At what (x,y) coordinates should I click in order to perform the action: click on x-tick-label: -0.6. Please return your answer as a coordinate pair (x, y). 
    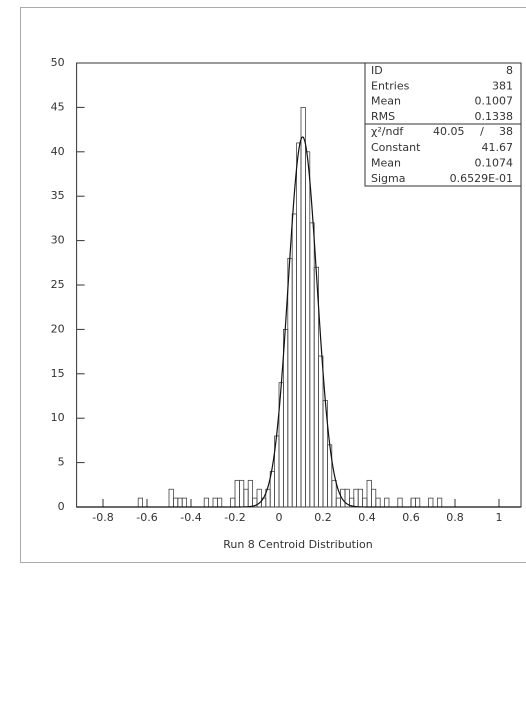
    Looking at the image, I should click on (146, 517).